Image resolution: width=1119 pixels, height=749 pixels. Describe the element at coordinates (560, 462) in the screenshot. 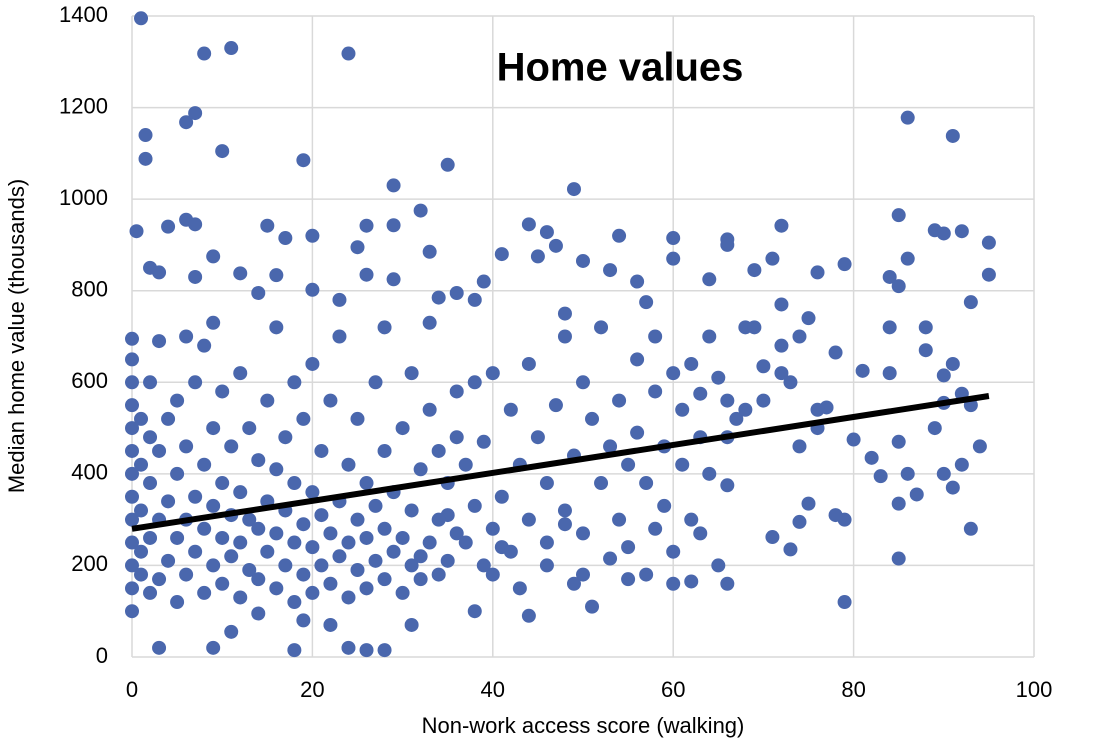

I see `trendline` at that location.